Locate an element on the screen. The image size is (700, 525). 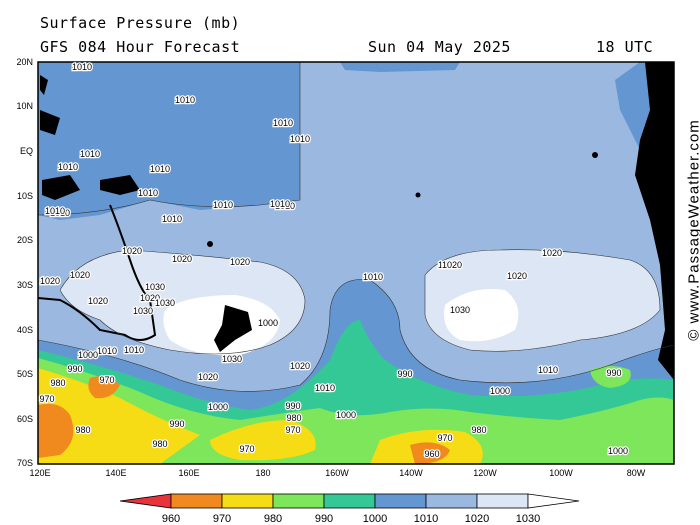
credit-watermark: © www.PassageWeather.com is located at coordinates (692, 230).